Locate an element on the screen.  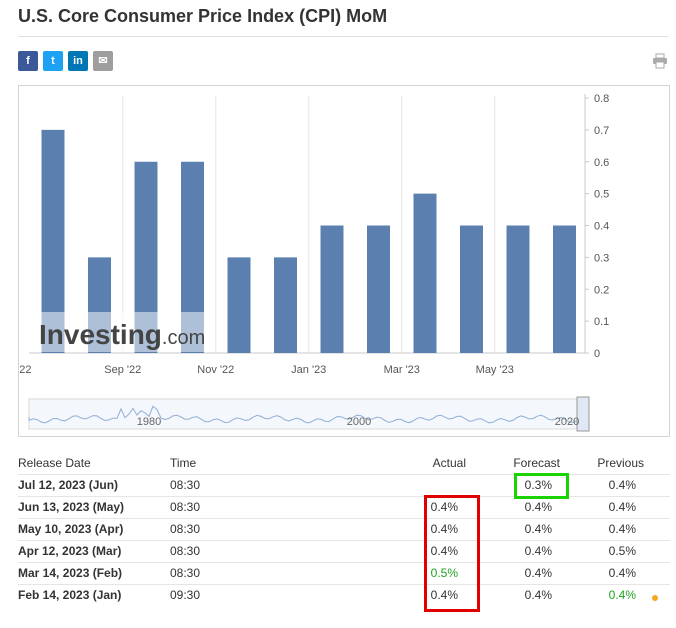
table-row: Jun 13, 2023 (May) 08:30 0.4% 0.4% 0.4% is located at coordinates (344, 506).